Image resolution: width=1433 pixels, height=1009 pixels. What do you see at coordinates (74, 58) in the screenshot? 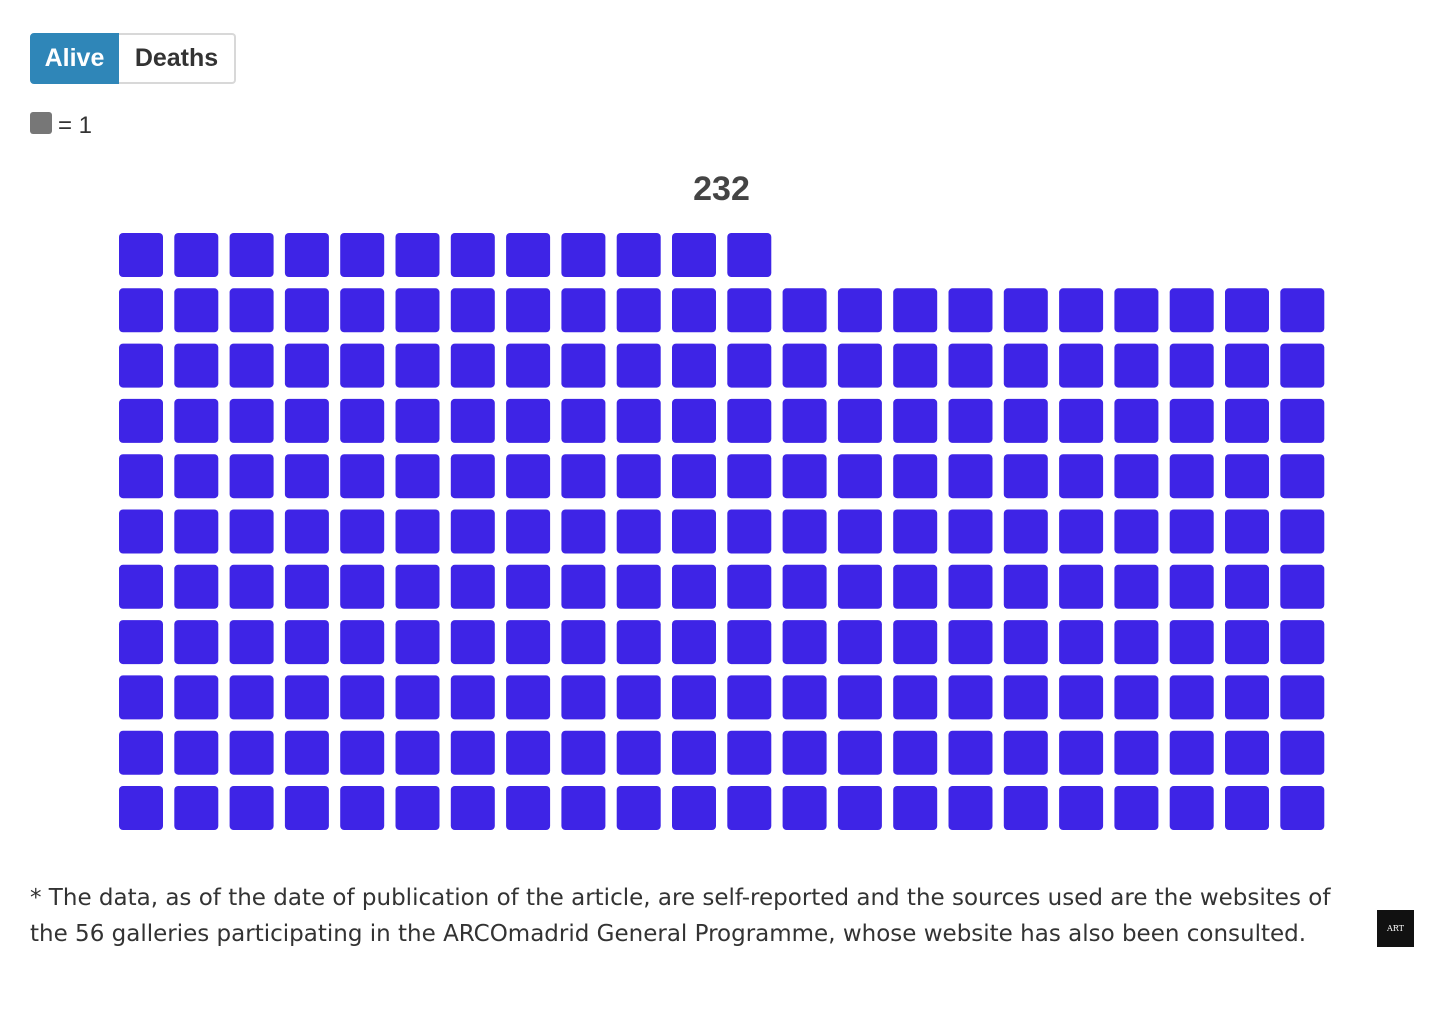
I see `tab-alive: Alive` at bounding box center [74, 58].